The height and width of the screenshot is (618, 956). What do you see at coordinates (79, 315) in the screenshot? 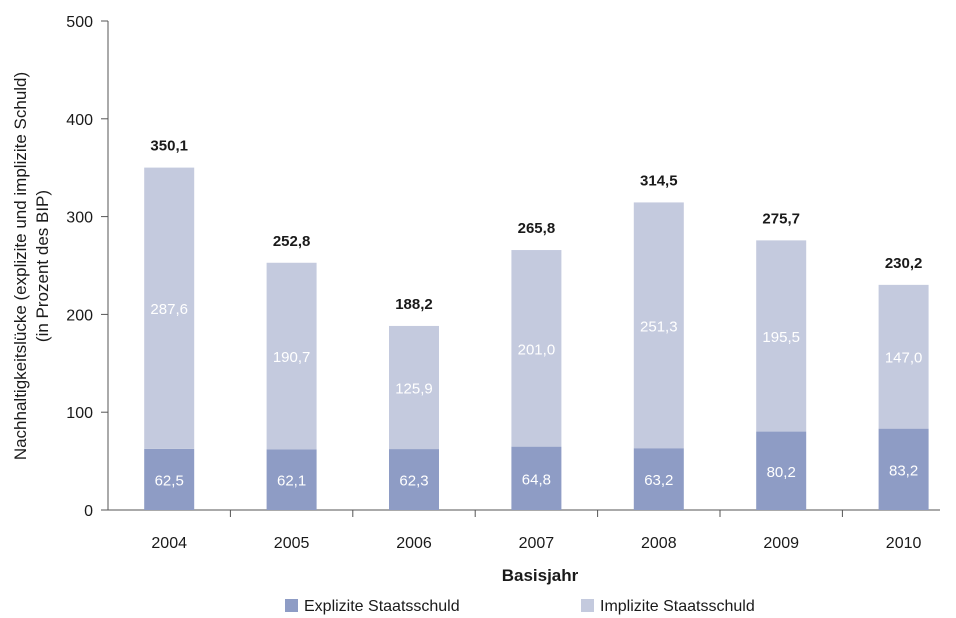
I see `y-tick-label: 200` at bounding box center [79, 315].